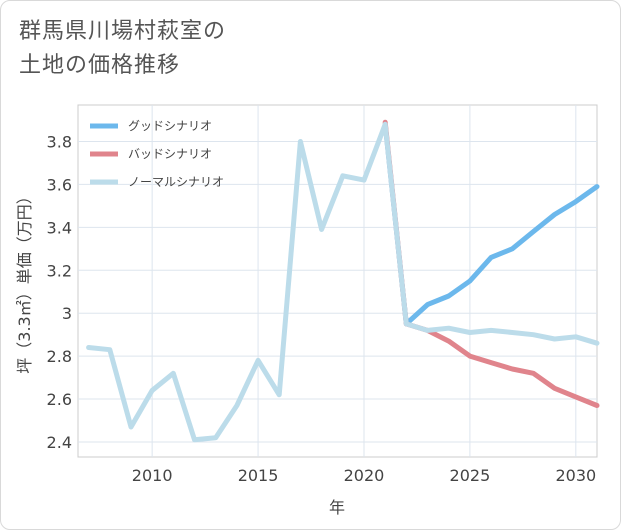 The width and height of the screenshot is (621, 530). I want to click on y-axis: 2.4 2.6 2.8 3 3.2 3.4 3.6 3.8, so click(59, 291).